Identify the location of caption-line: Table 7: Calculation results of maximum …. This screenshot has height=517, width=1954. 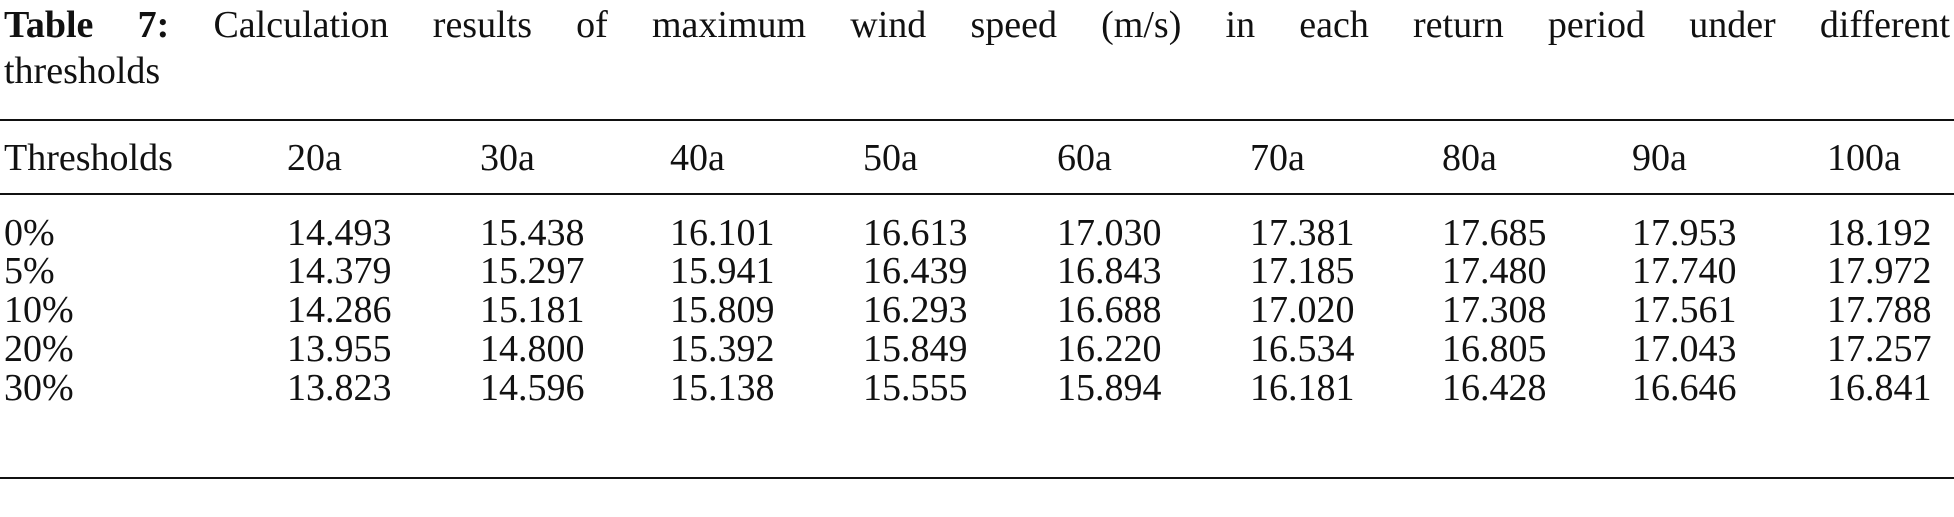
(977, 25).